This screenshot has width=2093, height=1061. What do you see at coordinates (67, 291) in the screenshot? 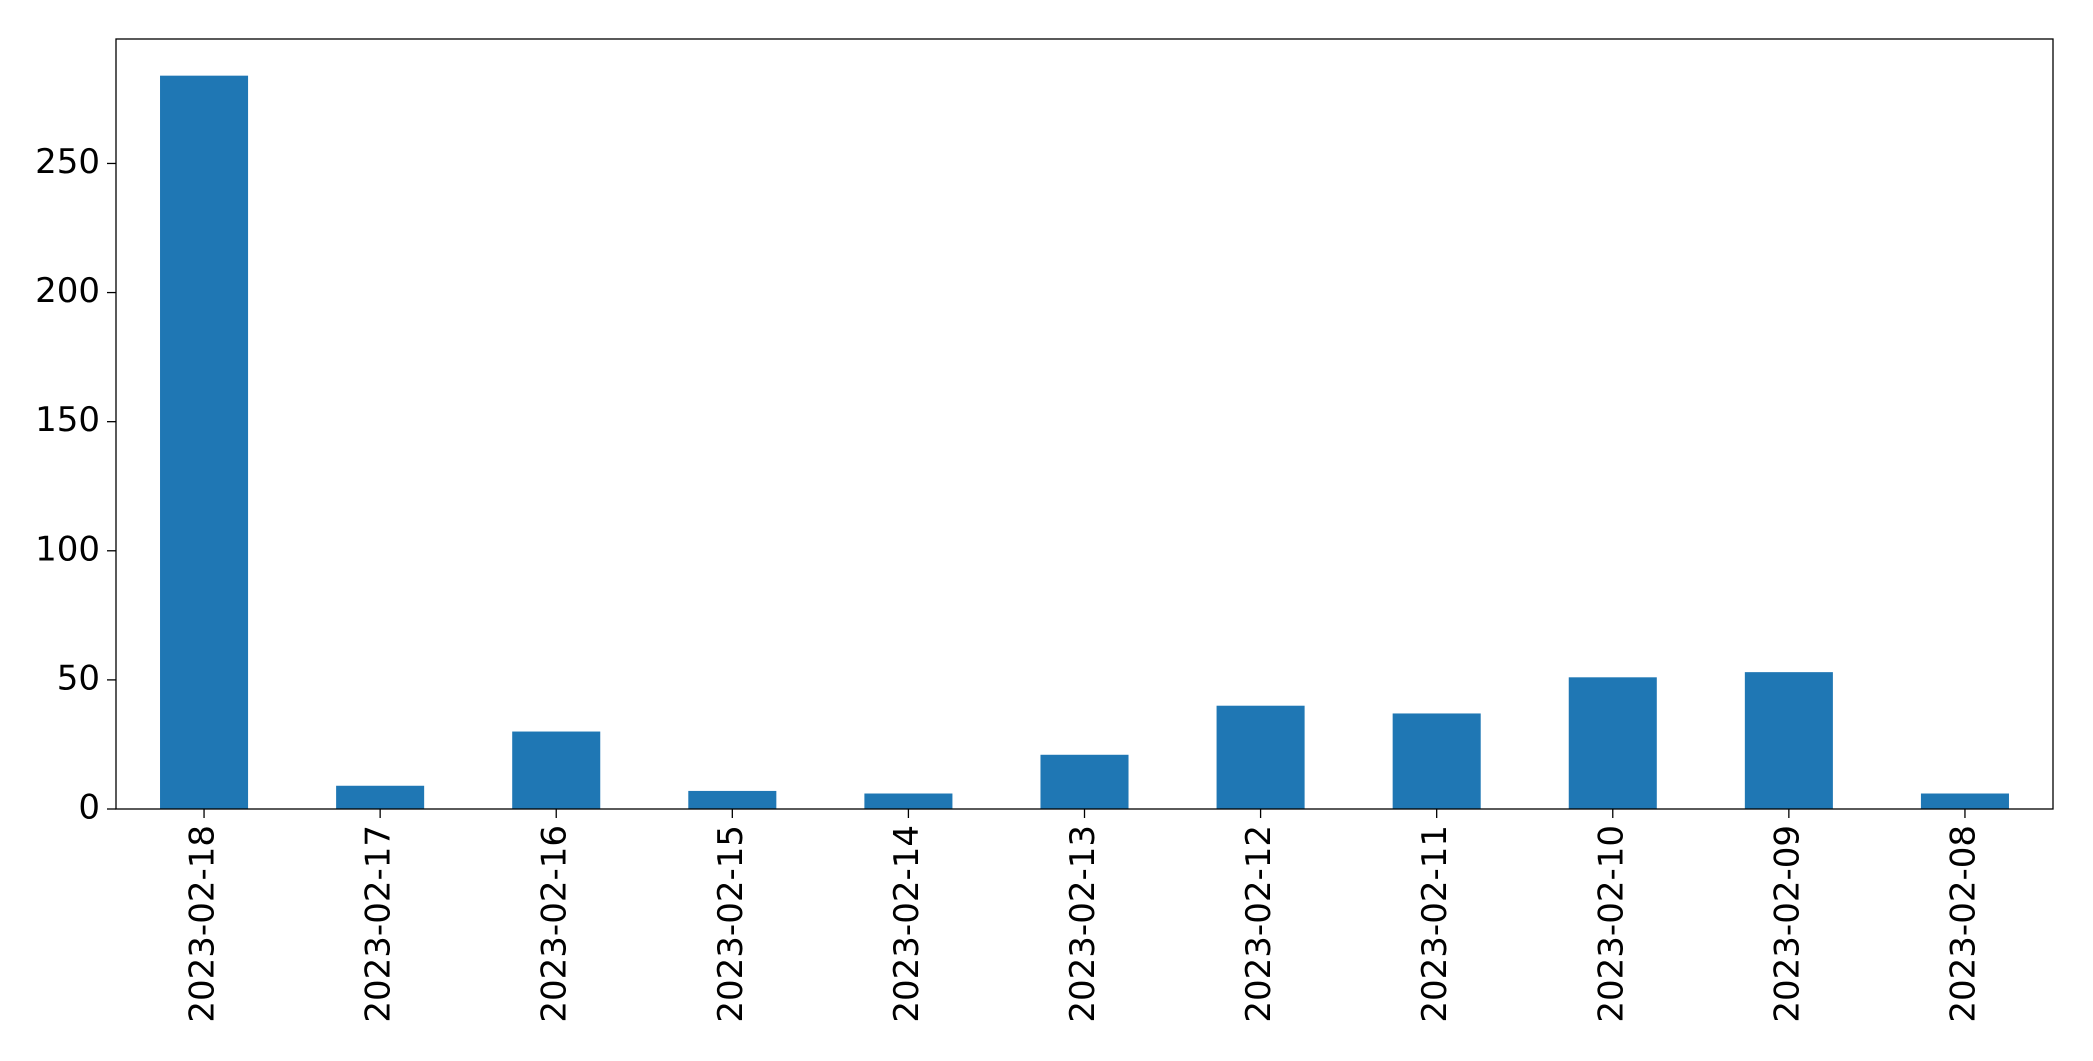
I see `y-tick-label: 200` at bounding box center [67, 291].